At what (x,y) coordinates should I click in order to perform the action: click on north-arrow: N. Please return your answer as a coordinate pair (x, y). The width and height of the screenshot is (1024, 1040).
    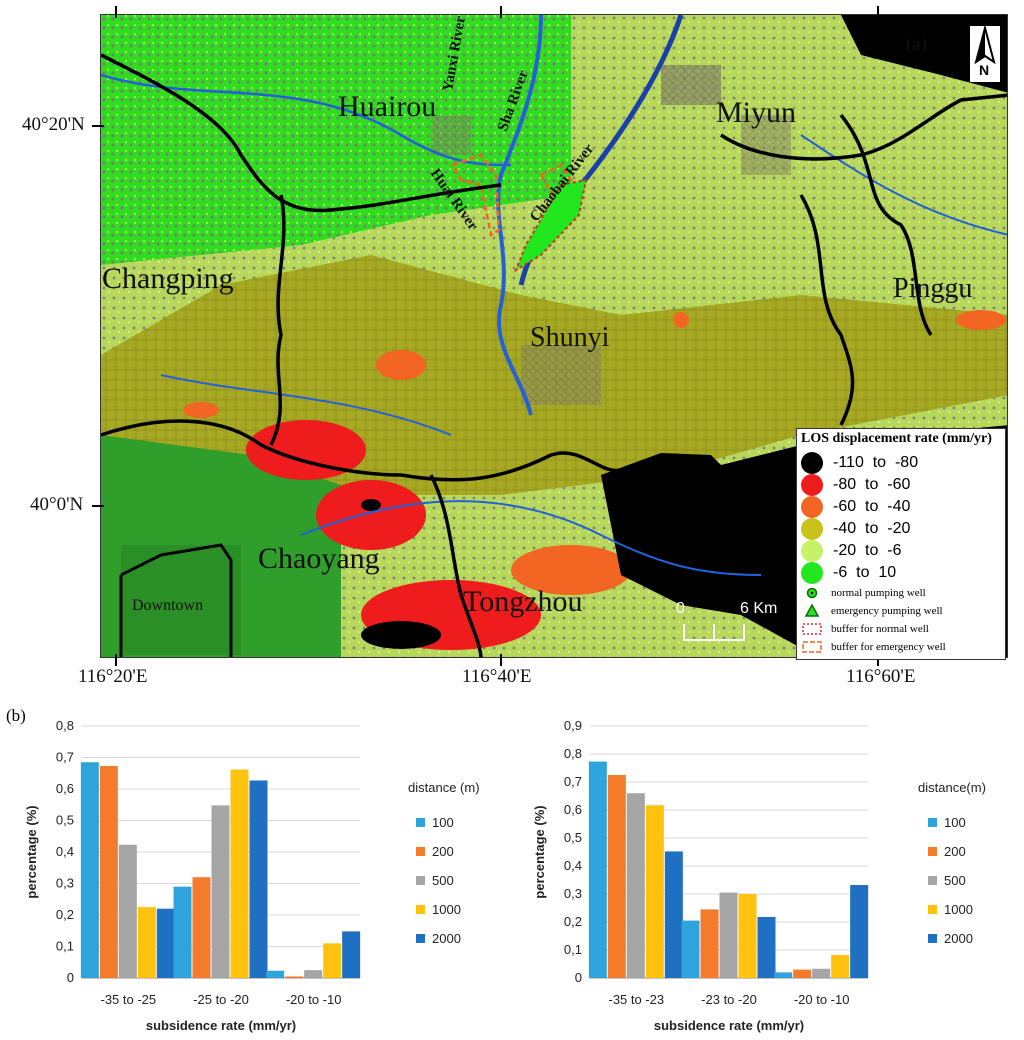
    Looking at the image, I should click on (985, 53).